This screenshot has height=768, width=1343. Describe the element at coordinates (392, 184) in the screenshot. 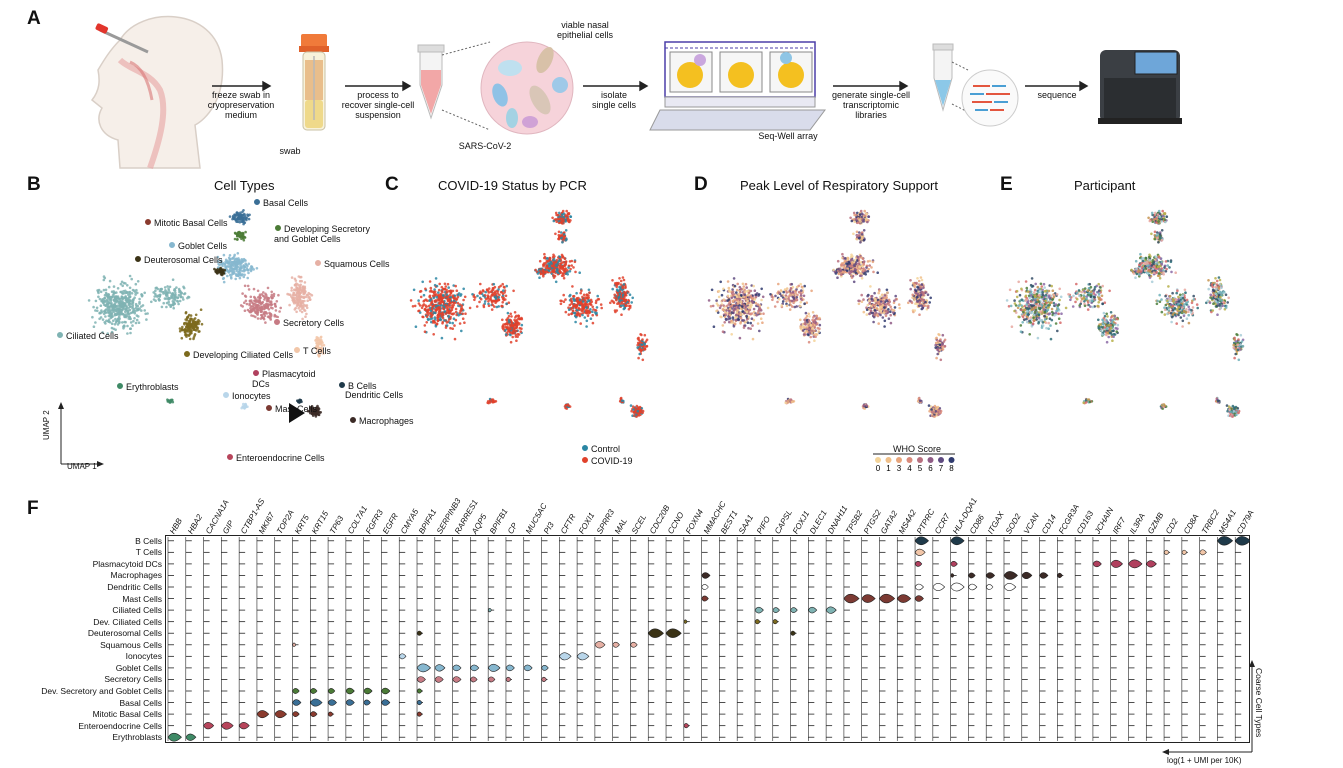

I see `panel-letter-c: C` at that location.